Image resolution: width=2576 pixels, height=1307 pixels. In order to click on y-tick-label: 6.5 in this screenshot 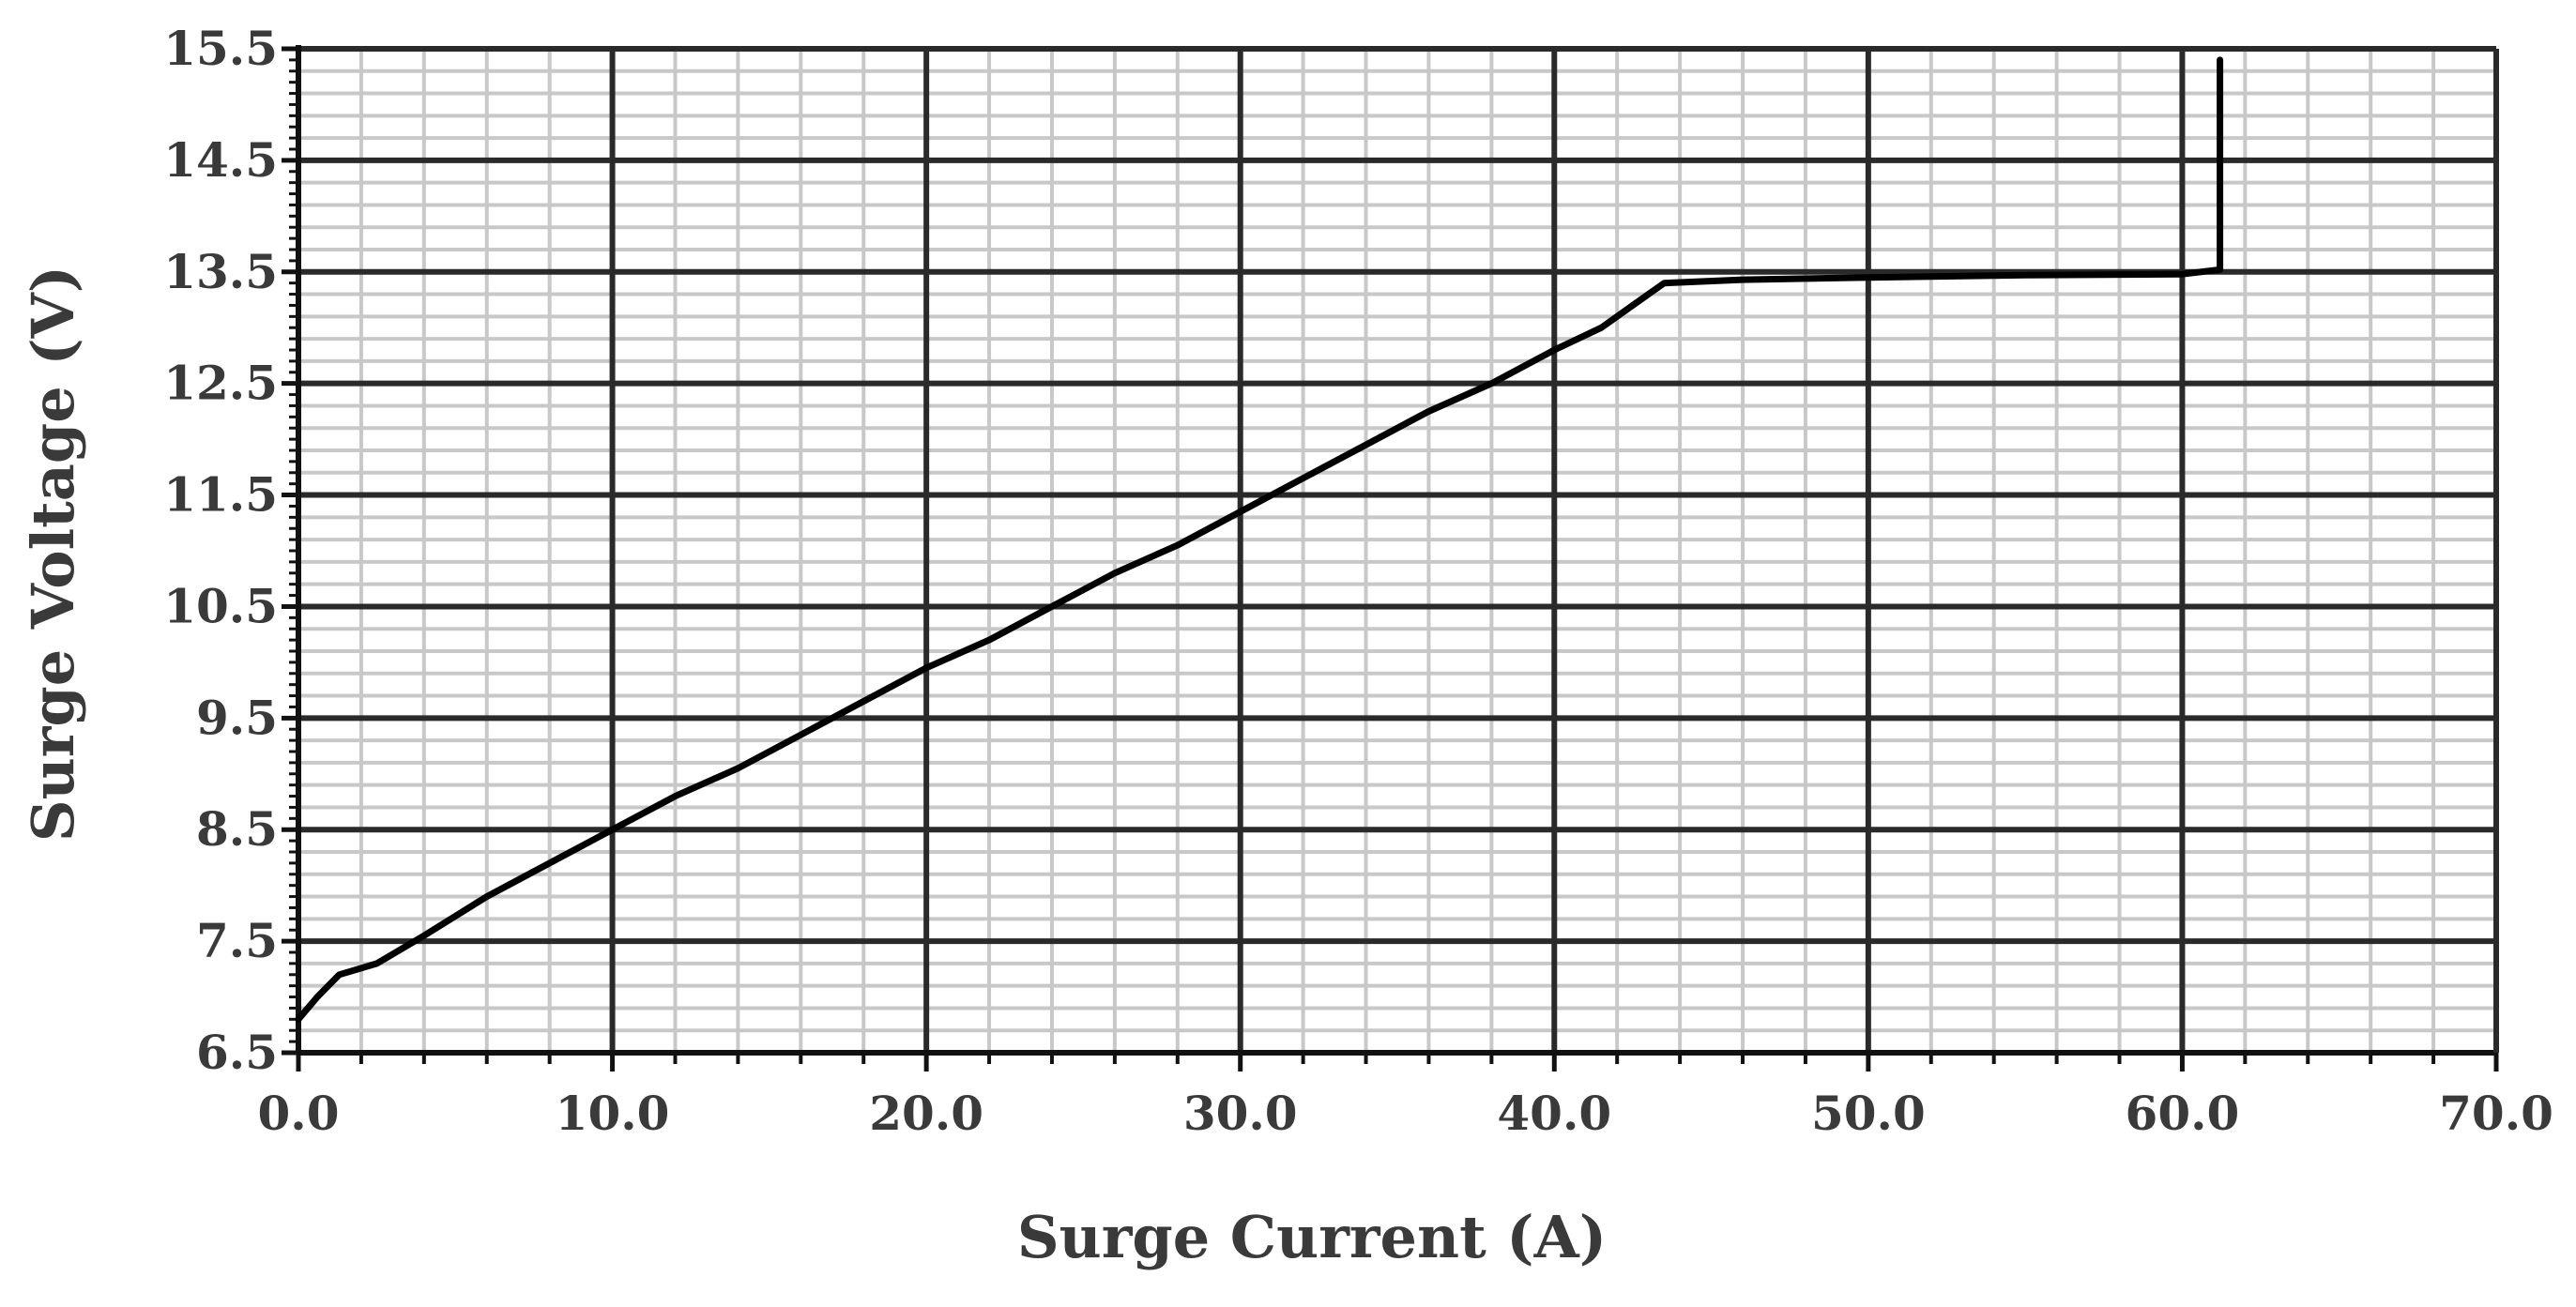, I will do `click(237, 1052)`.